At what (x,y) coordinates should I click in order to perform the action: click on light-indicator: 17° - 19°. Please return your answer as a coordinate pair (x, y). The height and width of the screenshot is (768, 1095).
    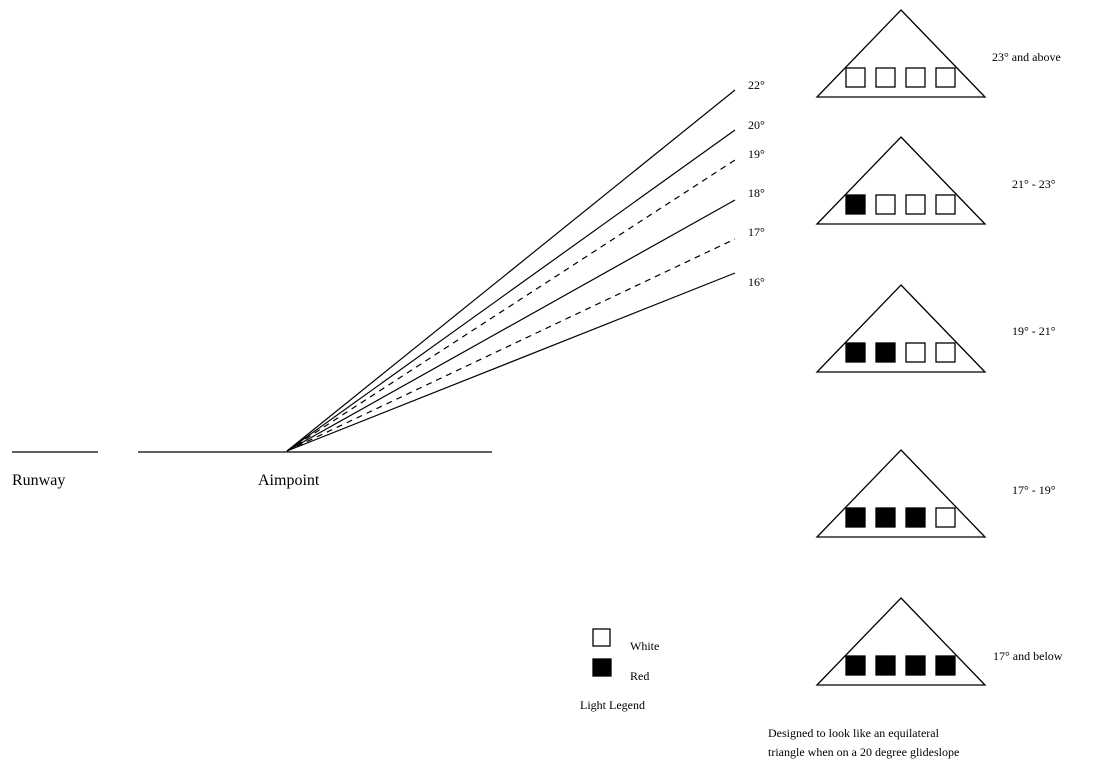
    Looking at the image, I should click on (935, 493).